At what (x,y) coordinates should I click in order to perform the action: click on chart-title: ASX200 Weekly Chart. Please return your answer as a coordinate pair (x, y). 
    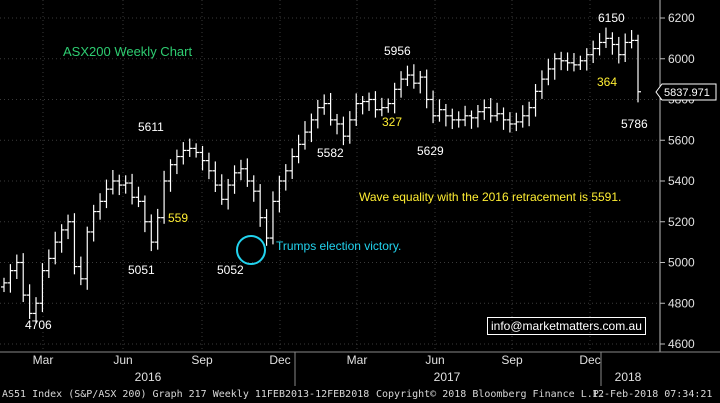
    Looking at the image, I should click on (127, 51).